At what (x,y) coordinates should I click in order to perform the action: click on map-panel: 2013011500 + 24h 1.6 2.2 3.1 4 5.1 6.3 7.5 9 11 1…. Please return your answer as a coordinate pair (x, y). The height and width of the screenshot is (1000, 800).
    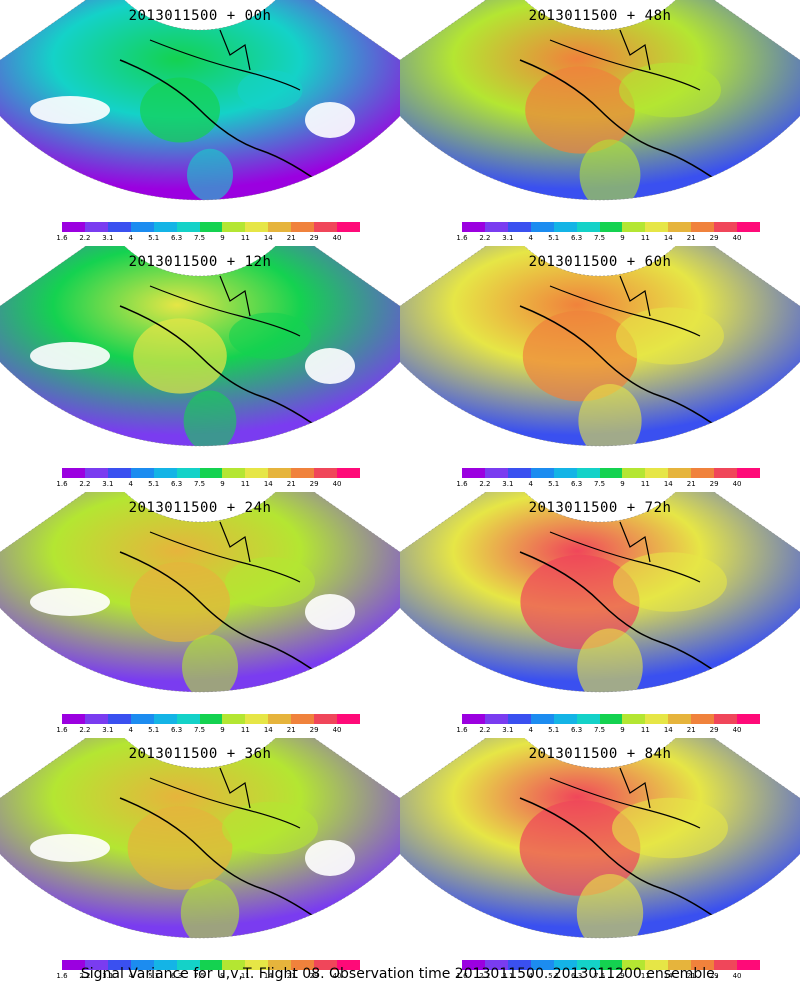
    Looking at the image, I should click on (200, 613).